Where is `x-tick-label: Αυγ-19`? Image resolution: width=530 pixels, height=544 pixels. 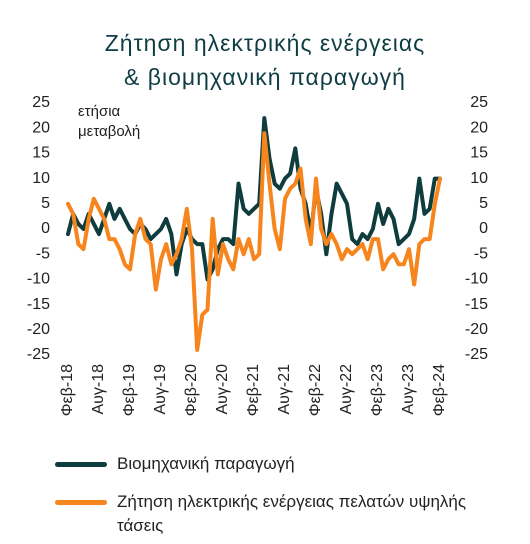
x-tick-label: Αυγ-19 is located at coordinates (160, 389).